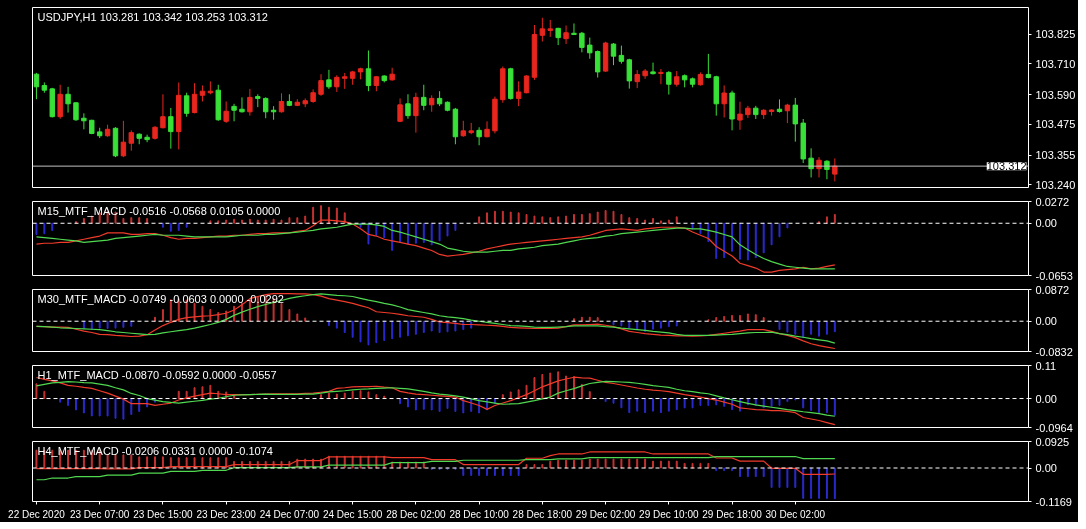  I want to click on y-tick-label: 0.11, so click(1046, 365).